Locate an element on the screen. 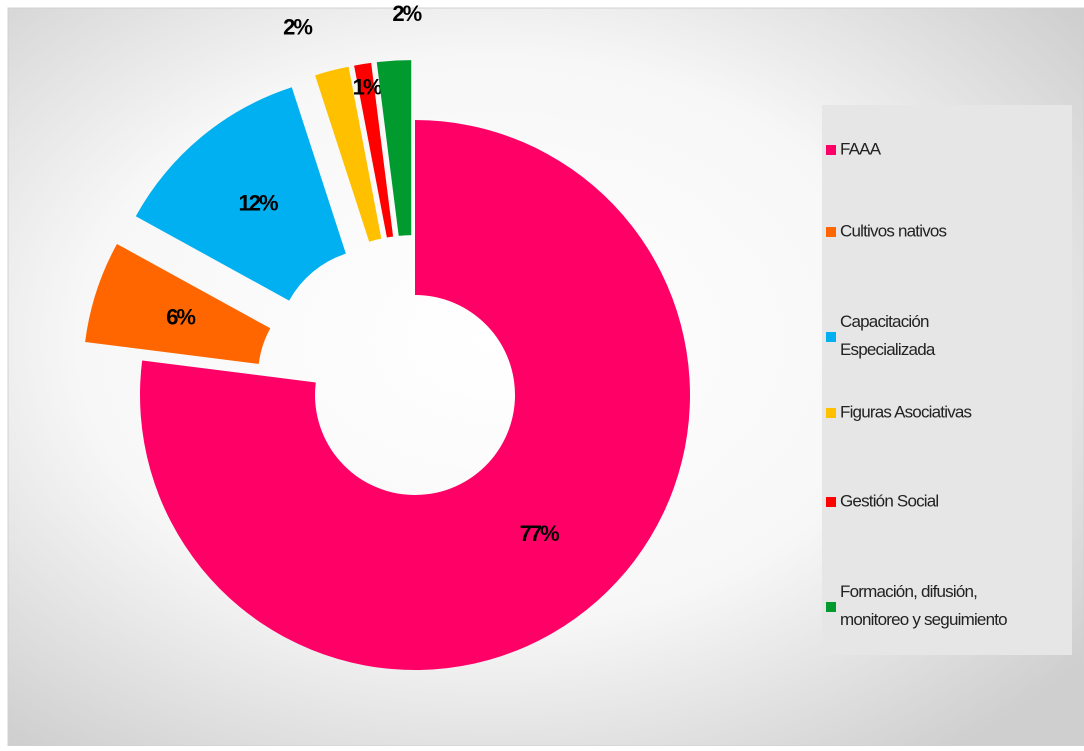 The image size is (1084, 751). data-label: 6% is located at coordinates (180, 316).